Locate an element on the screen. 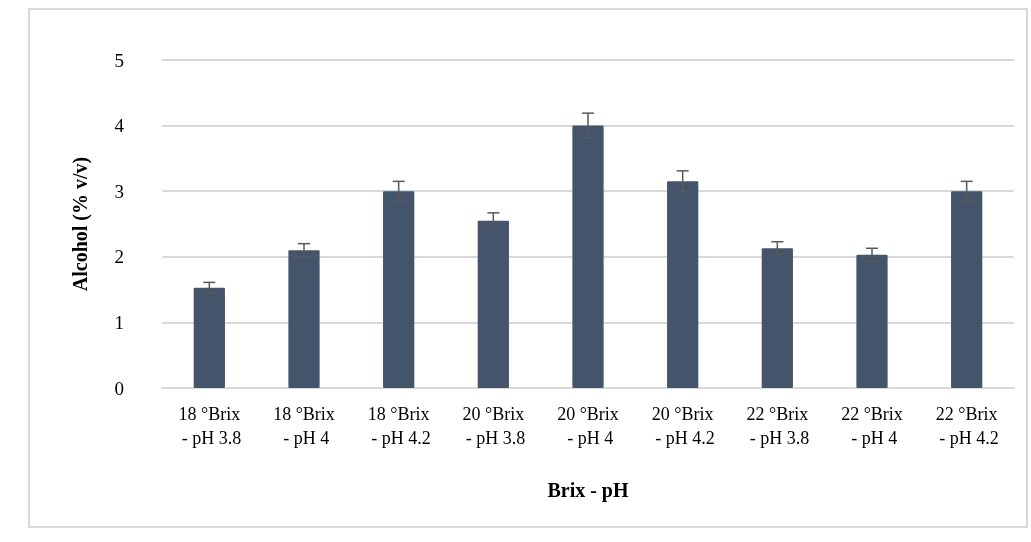  y-tick-label: 0 is located at coordinates (119, 388).